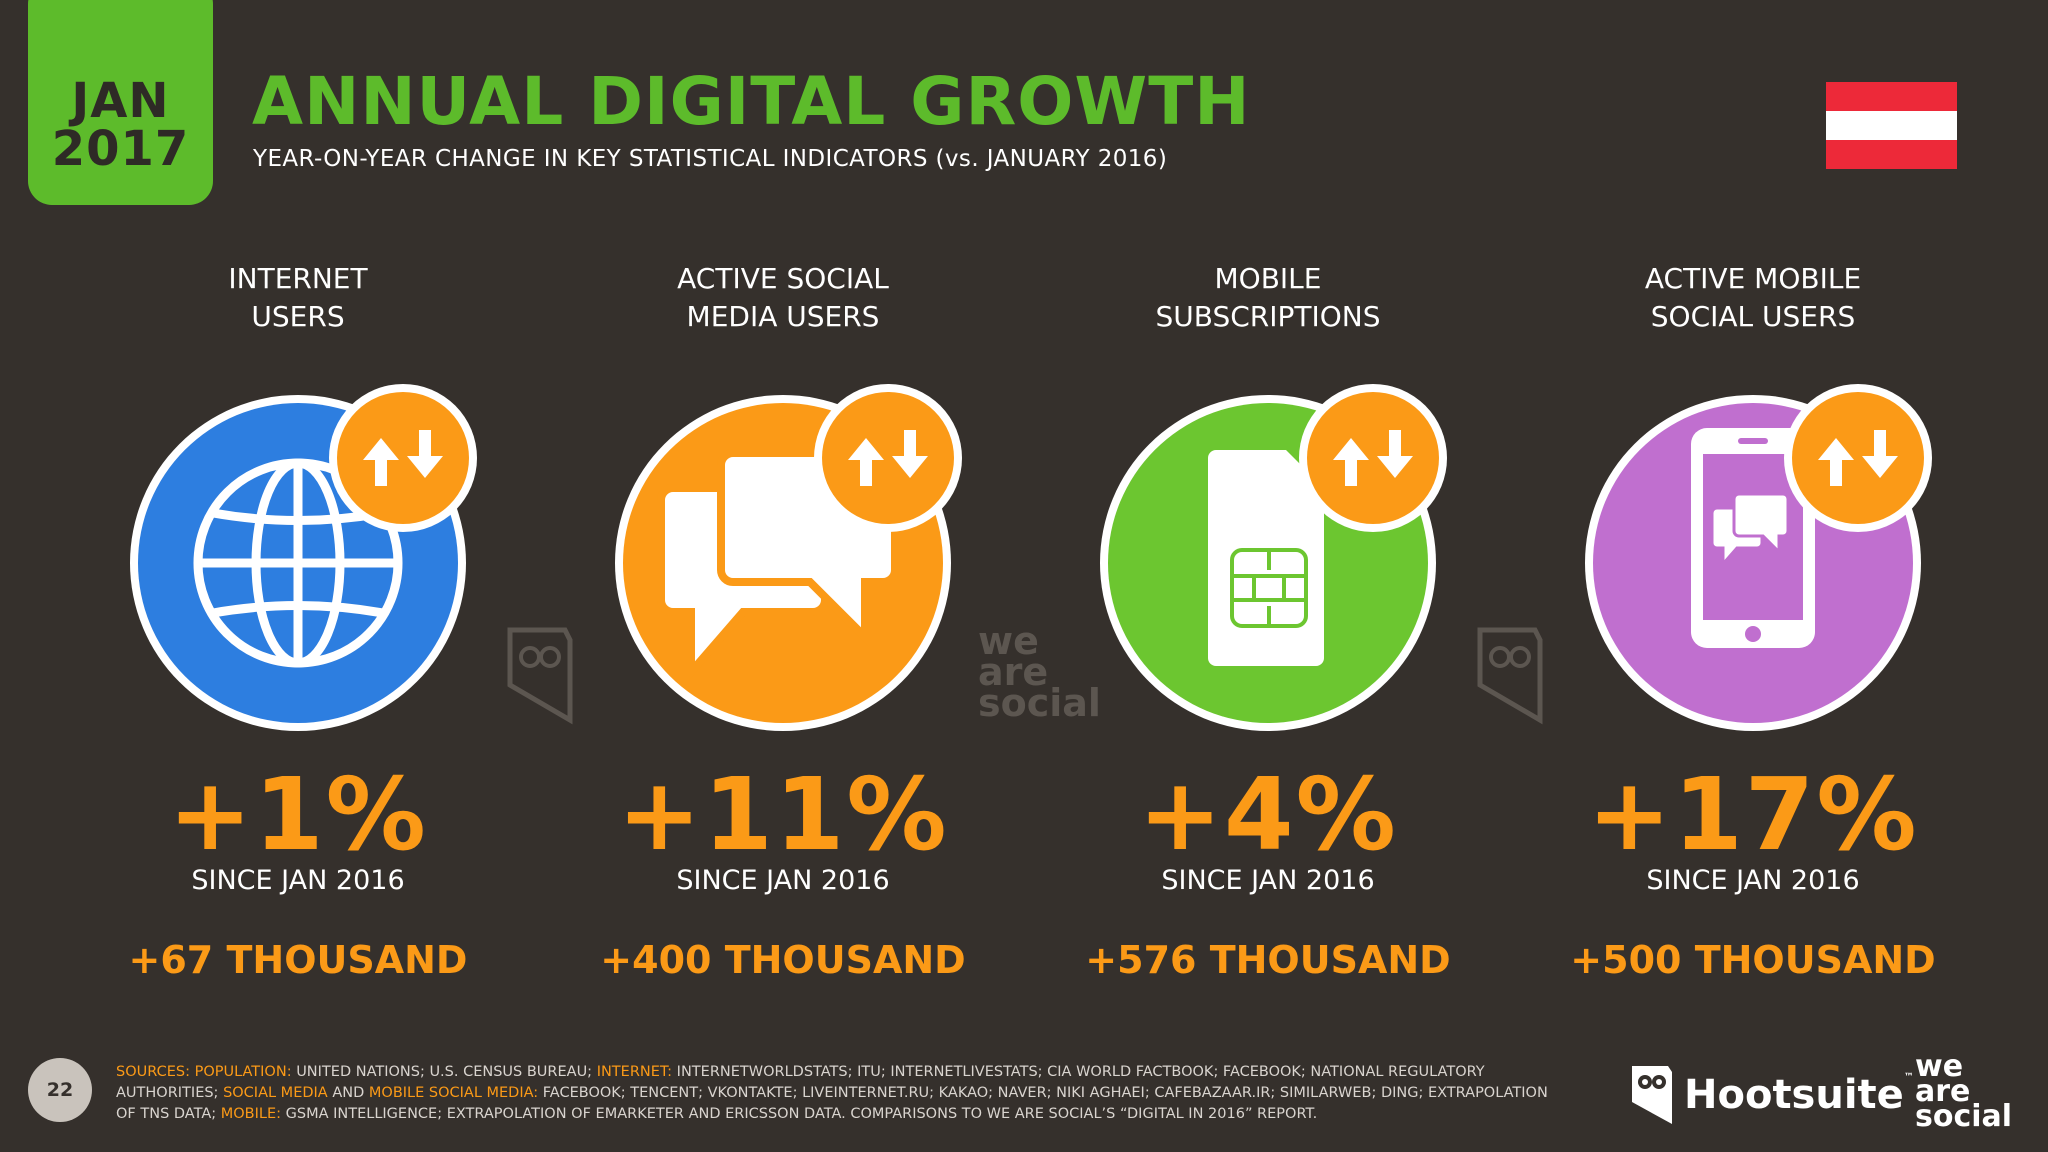  Describe the element at coordinates (245, 1072) in the screenshot. I see `source-category: POPULATION:` at that location.